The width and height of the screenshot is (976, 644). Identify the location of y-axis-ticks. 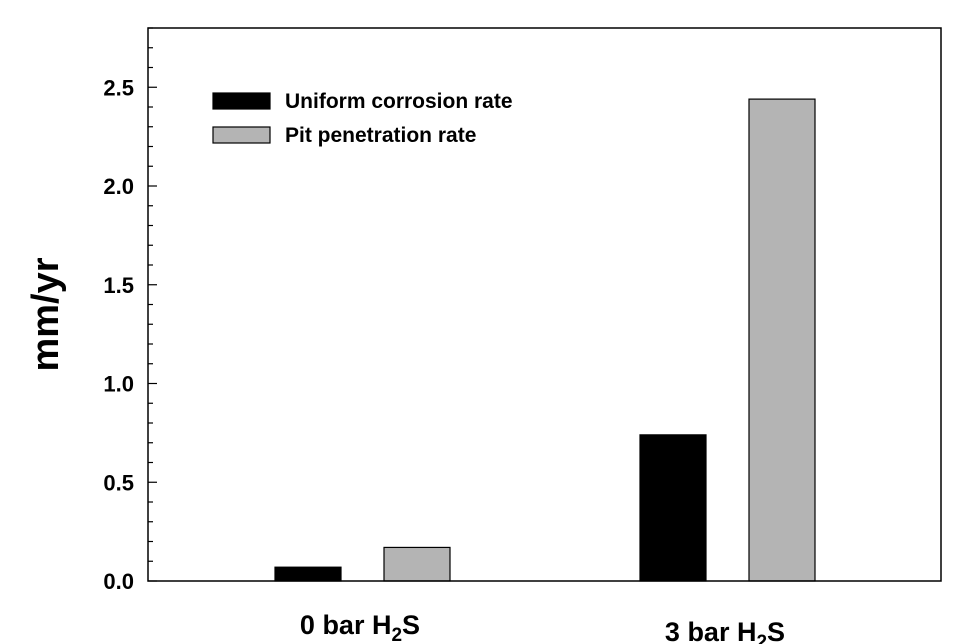
(152, 304).